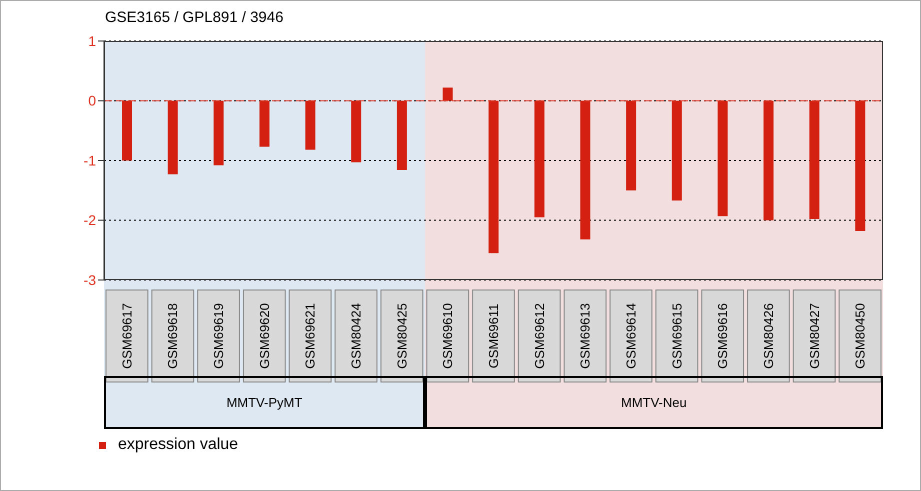 The image size is (921, 491). What do you see at coordinates (310, 336) in the screenshot?
I see `x-tick-label: GSM69621` at bounding box center [310, 336].